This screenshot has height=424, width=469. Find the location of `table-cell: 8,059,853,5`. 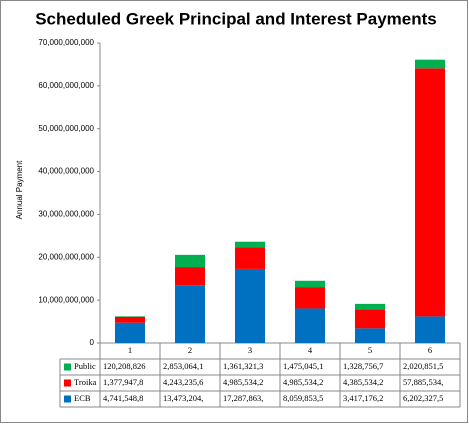

table-cell: 8,059,853,5 is located at coordinates (303, 398).